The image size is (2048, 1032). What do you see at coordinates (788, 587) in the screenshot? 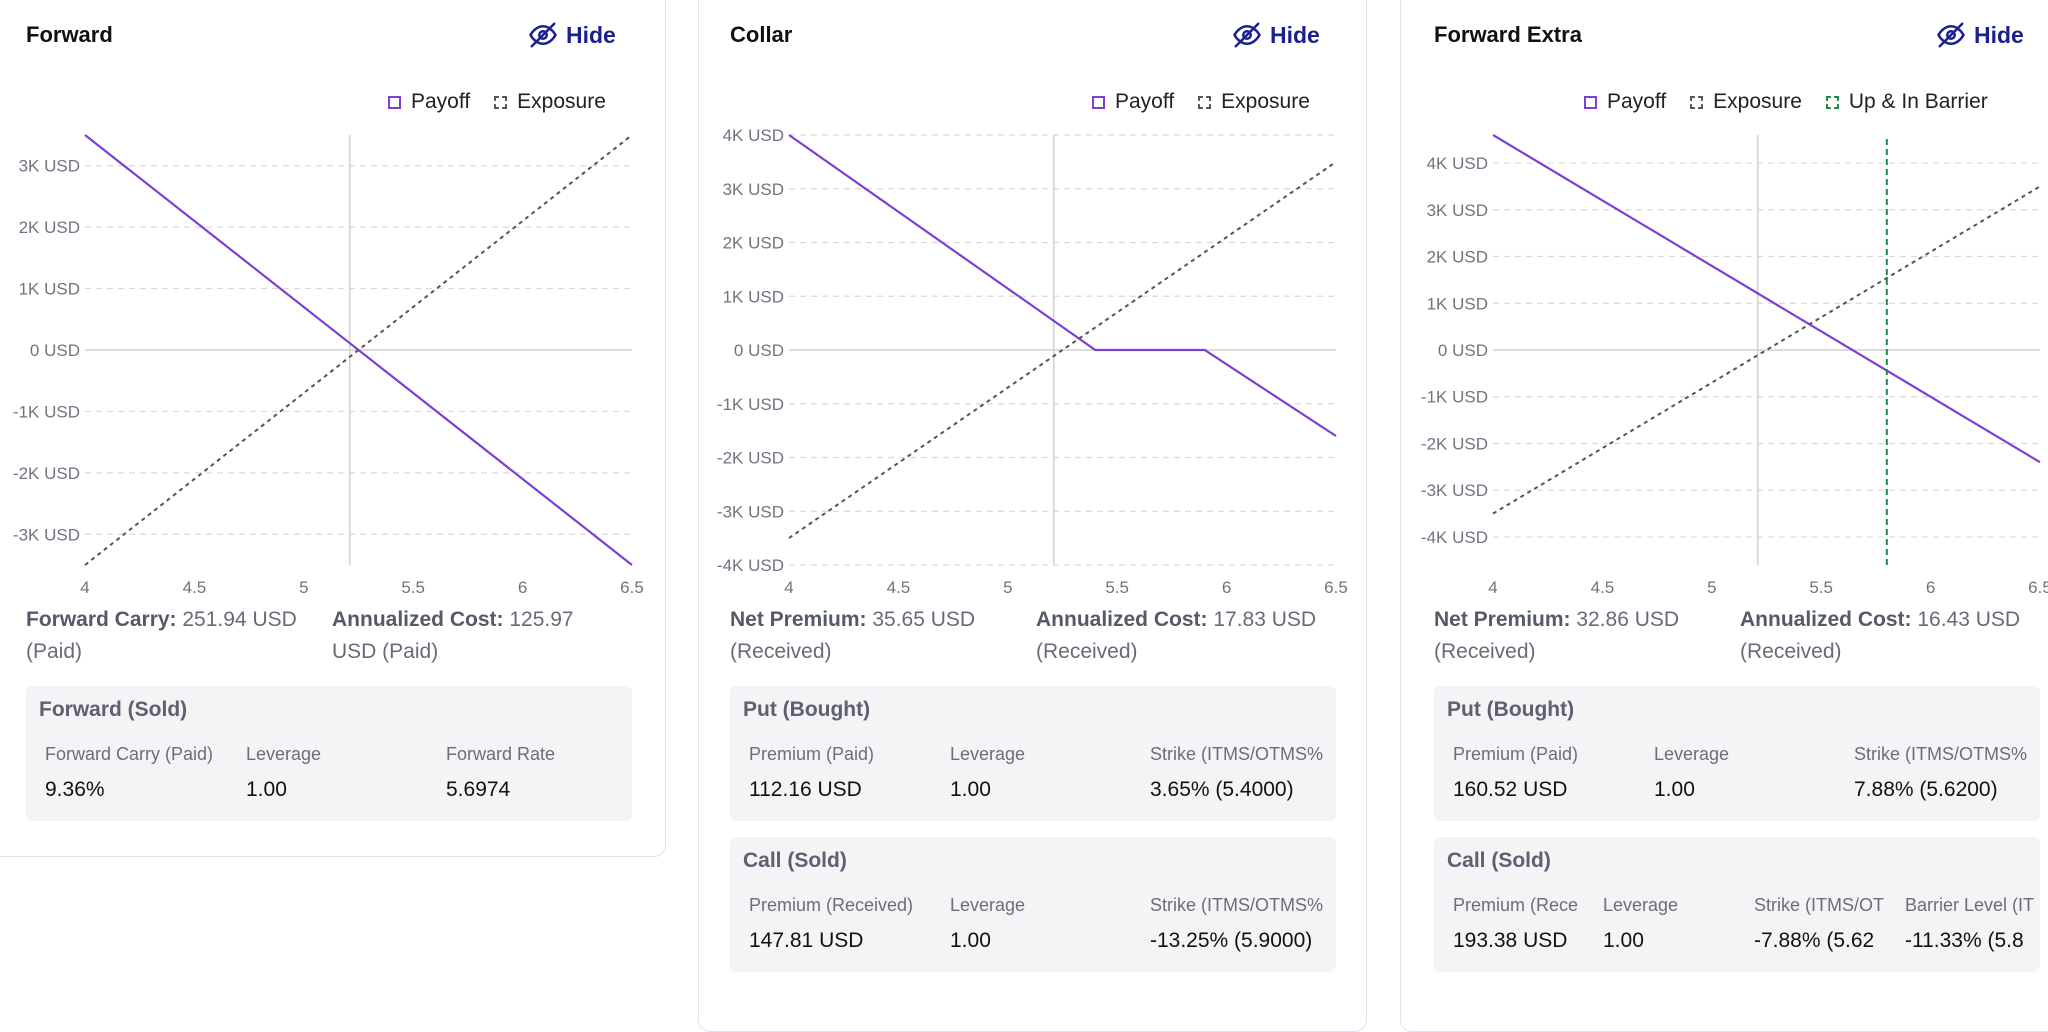
I see `x-tick-label: 4` at bounding box center [788, 587].